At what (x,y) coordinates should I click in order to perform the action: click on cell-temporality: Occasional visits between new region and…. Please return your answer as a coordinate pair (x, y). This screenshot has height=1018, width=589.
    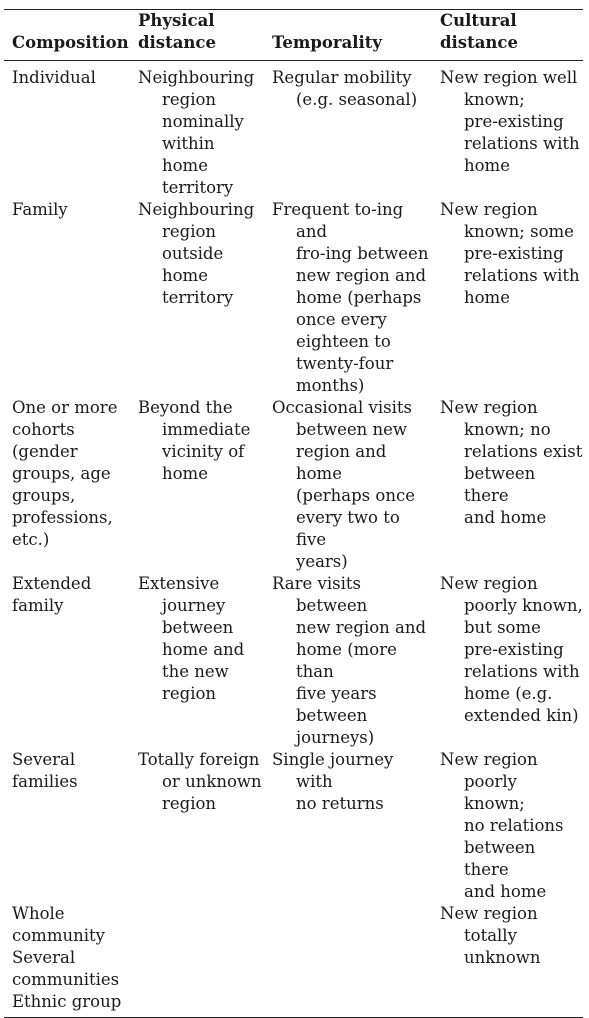
    Looking at the image, I should click on (343, 484).